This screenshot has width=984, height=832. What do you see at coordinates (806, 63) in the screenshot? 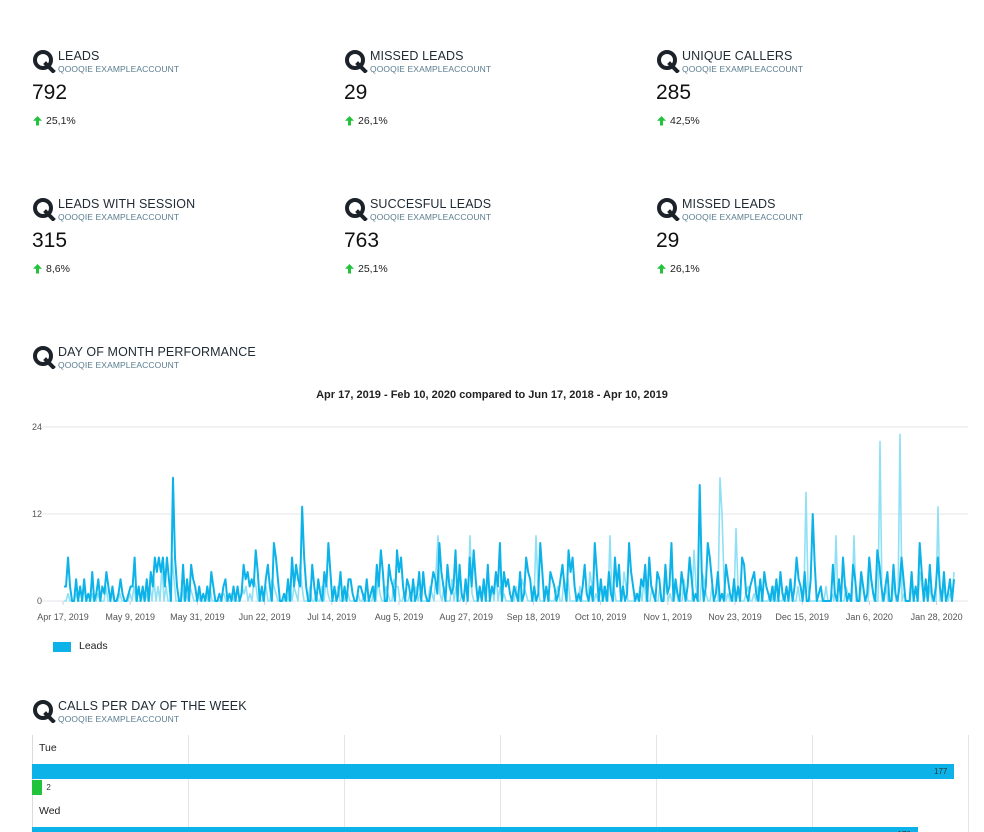
I see `kpi-card-header: UNIQUE CALLERS QOOQIE EXAMPLEACCOUNT` at bounding box center [806, 63].